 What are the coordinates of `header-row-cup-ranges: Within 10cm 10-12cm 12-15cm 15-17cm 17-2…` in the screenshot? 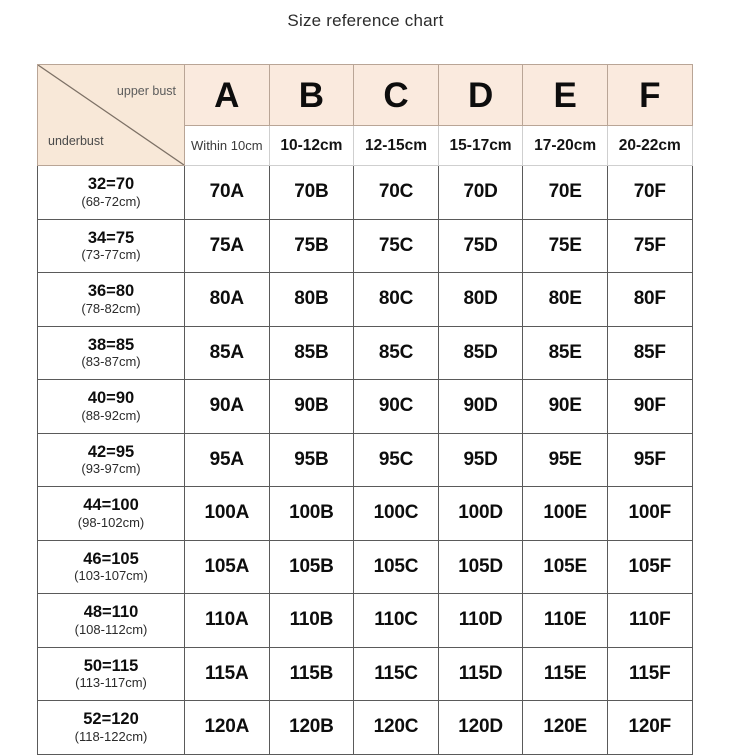 It's located at (365, 145).